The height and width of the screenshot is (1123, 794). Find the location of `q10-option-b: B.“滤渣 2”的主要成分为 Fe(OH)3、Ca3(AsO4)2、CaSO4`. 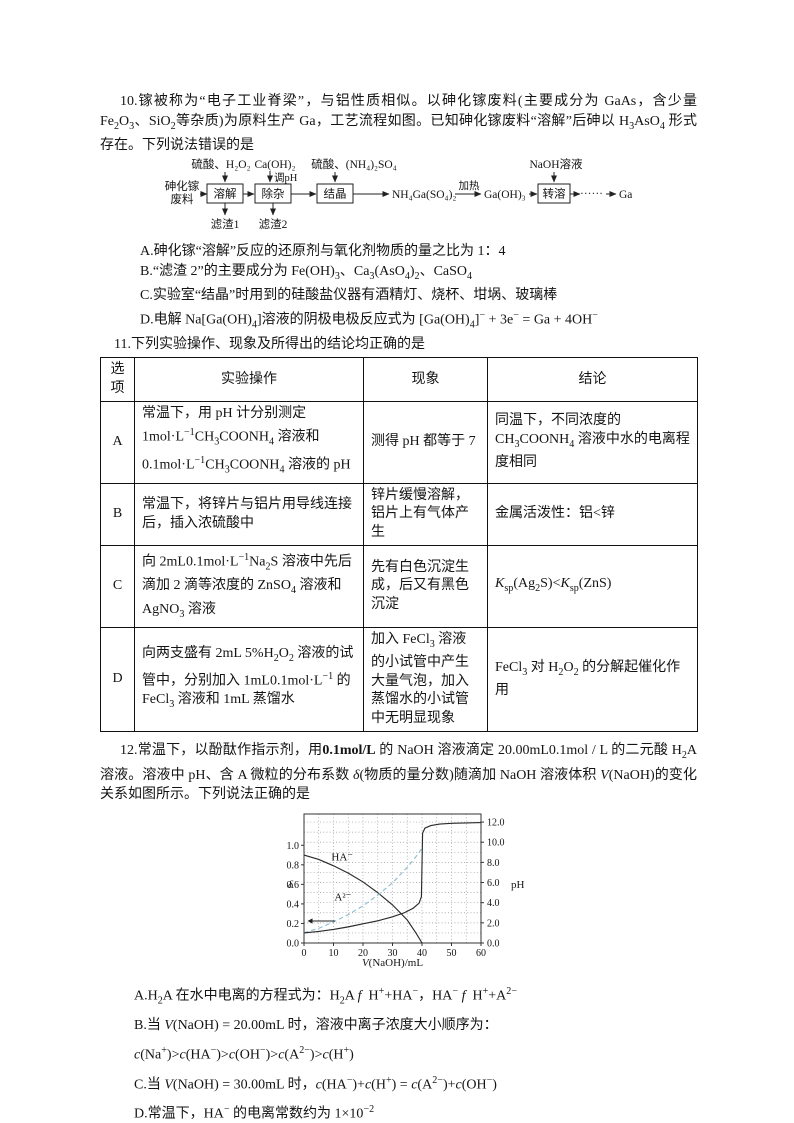

q10-option-b: B.“滤渣 2”的主要成分为 Fe(OH)3、Ca3(AsO4)2、CaSO4 is located at coordinates (306, 272).